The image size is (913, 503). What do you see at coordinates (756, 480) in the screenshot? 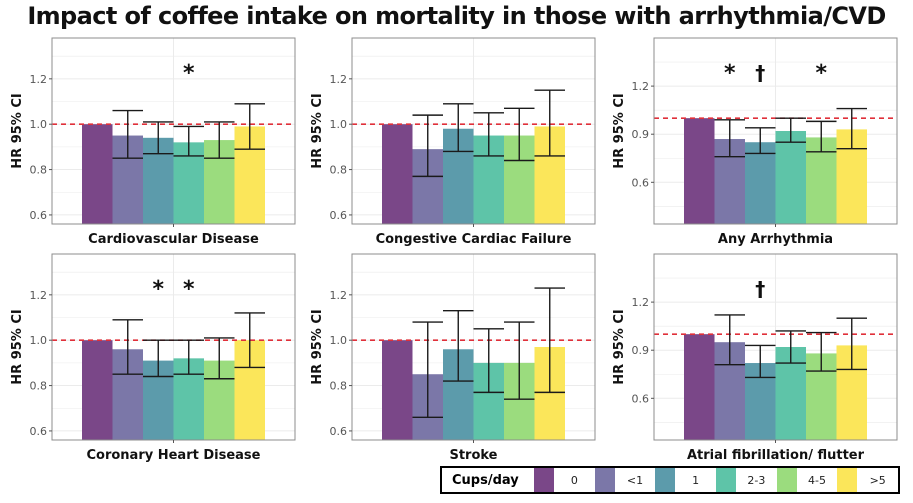
I see `legend-label: 2-3` at bounding box center [756, 480].